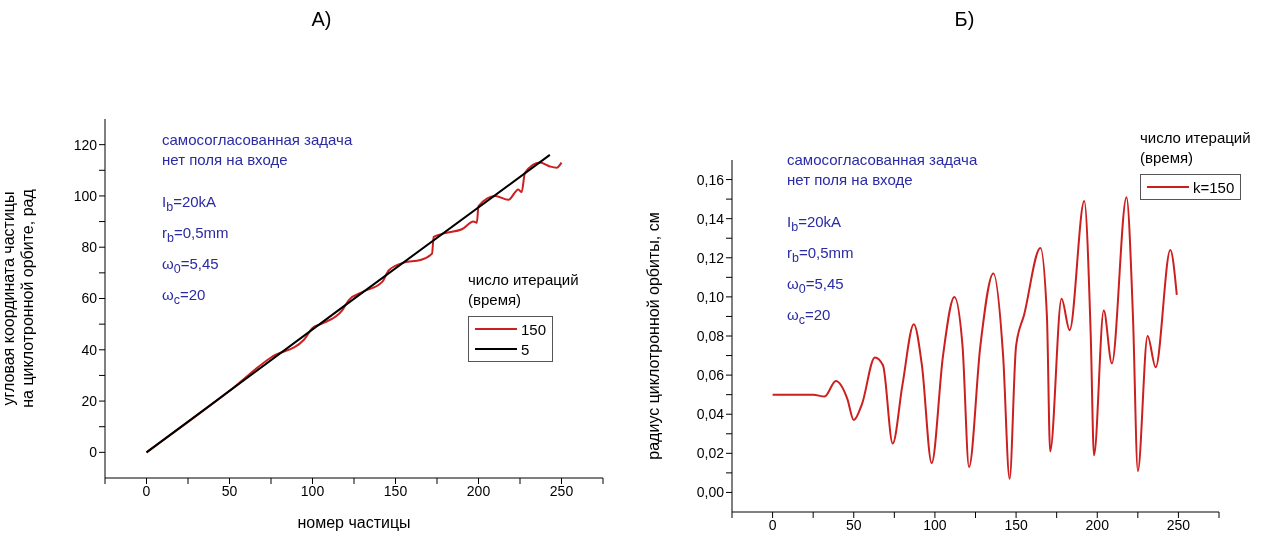  What do you see at coordinates (89, 349) in the screenshot?
I see `y-tick-label: 40` at bounding box center [89, 349].